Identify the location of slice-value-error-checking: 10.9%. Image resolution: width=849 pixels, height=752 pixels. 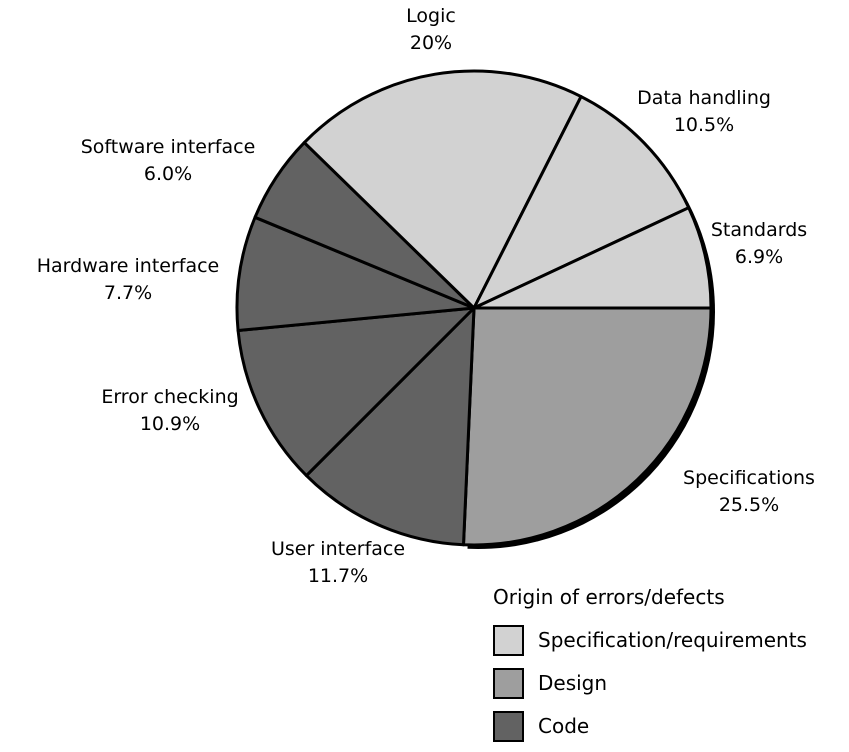
(170, 424).